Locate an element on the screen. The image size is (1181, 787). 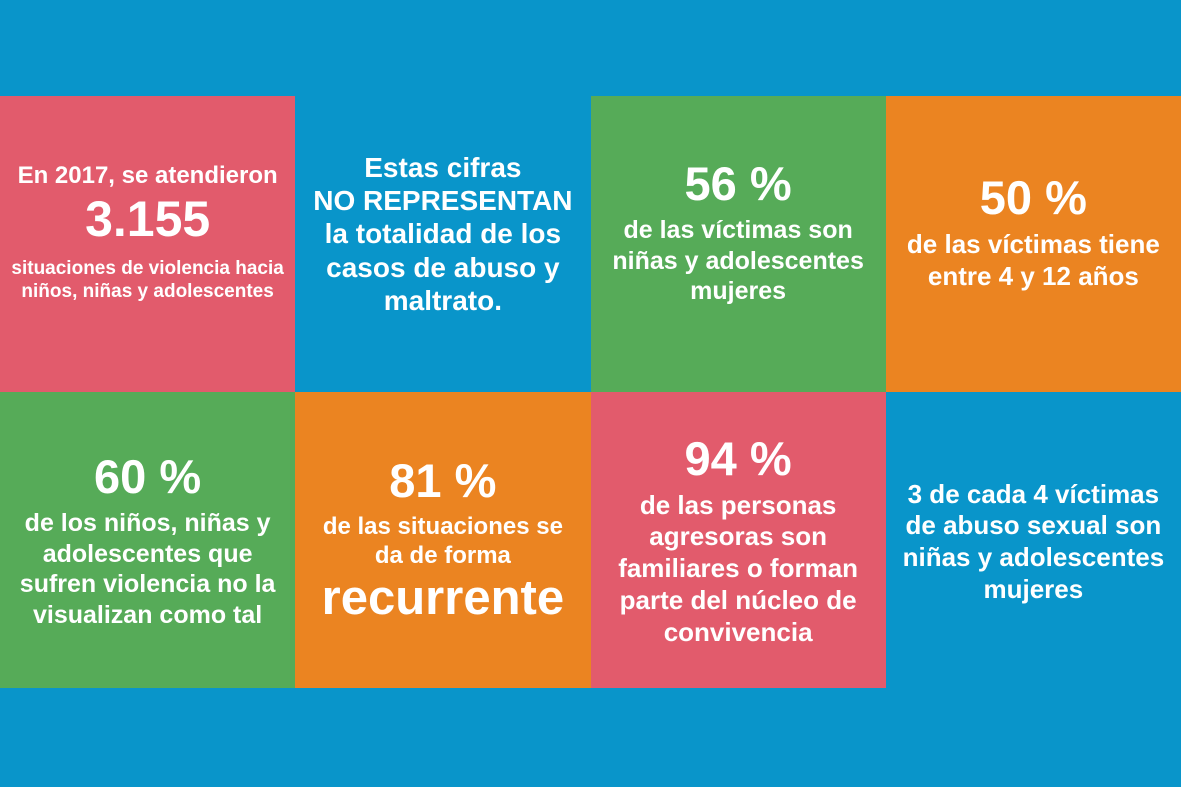
stat-value: 56 % is located at coordinates (738, 184).